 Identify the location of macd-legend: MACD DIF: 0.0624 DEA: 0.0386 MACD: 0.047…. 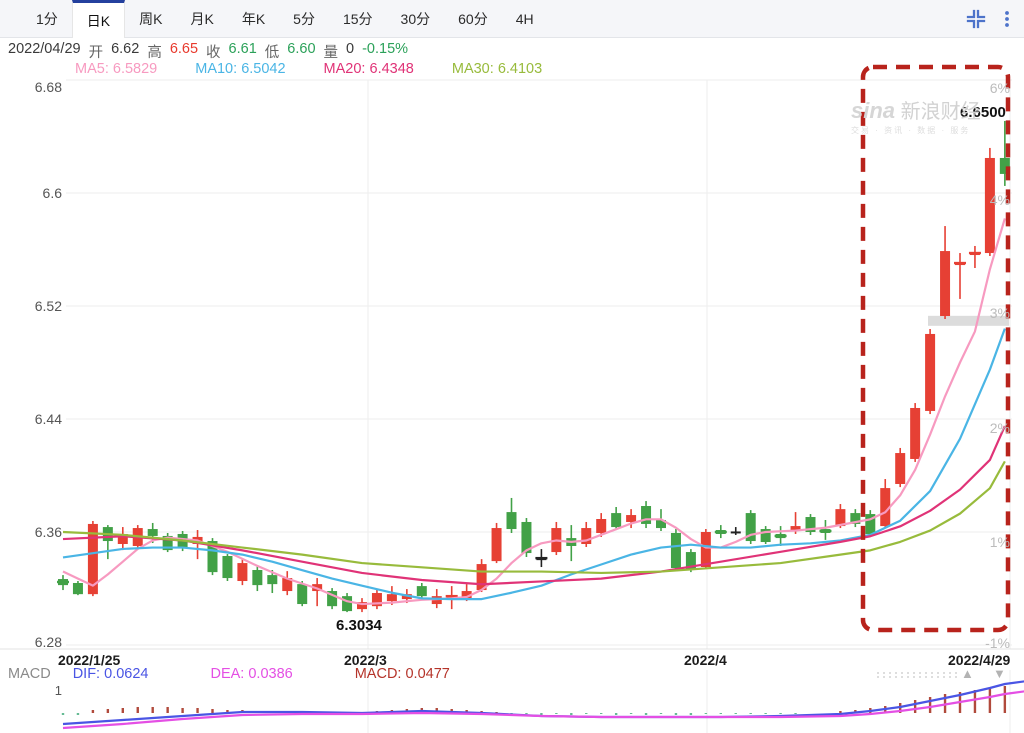
(260, 674).